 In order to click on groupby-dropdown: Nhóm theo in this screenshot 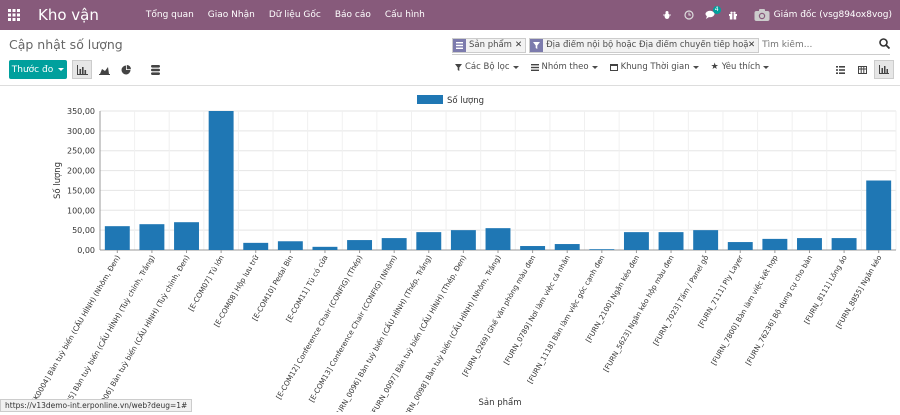, I will do `click(564, 67)`.